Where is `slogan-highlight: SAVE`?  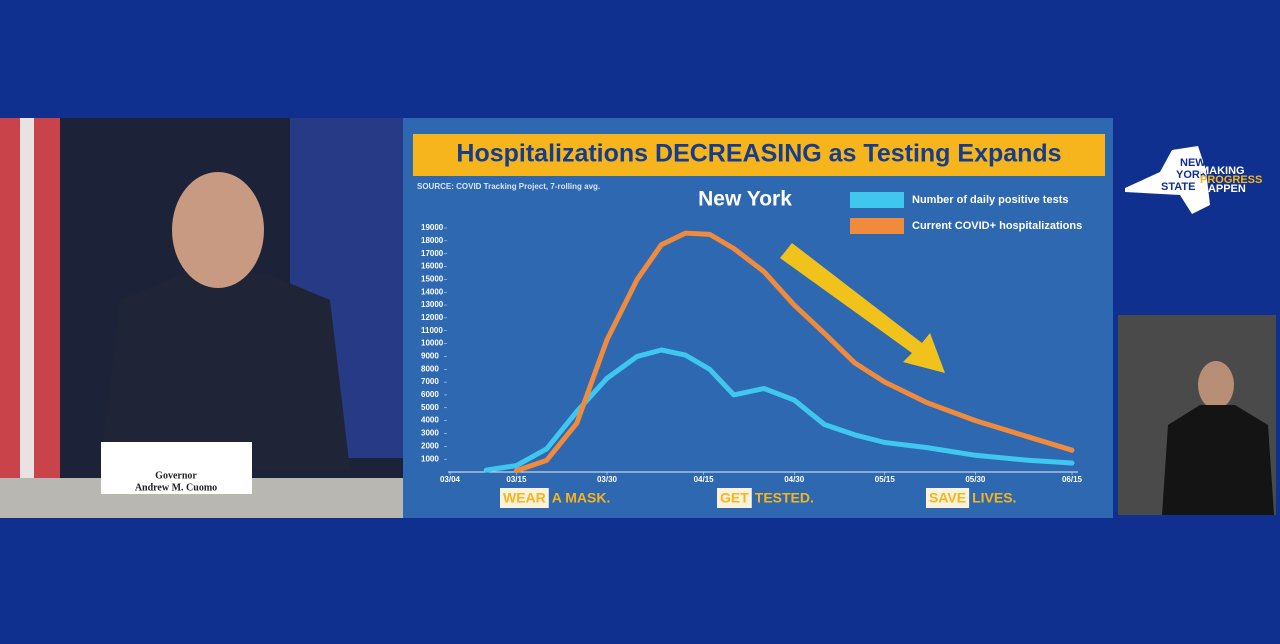 slogan-highlight: SAVE is located at coordinates (947, 498).